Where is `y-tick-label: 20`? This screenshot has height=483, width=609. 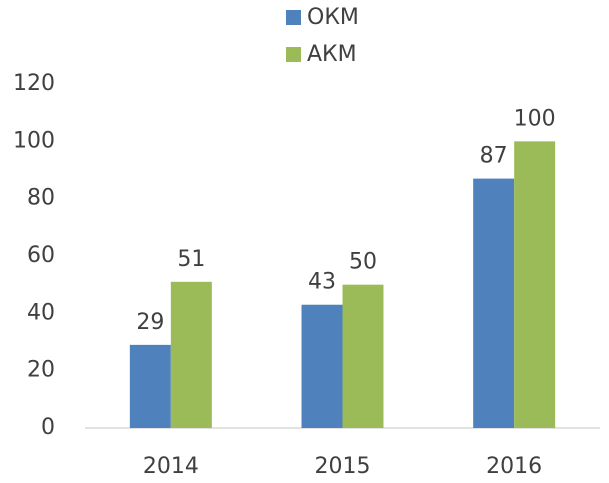 y-tick-label: 20 is located at coordinates (41, 370).